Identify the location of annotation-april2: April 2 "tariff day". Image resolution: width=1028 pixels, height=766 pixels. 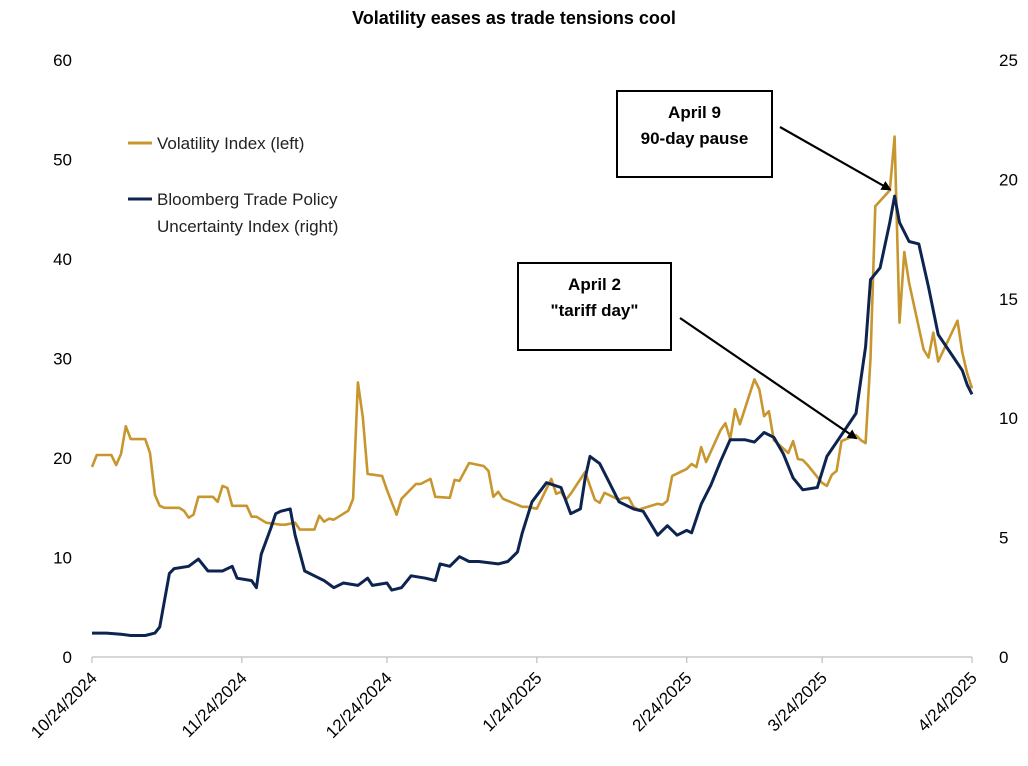
(687, 351).